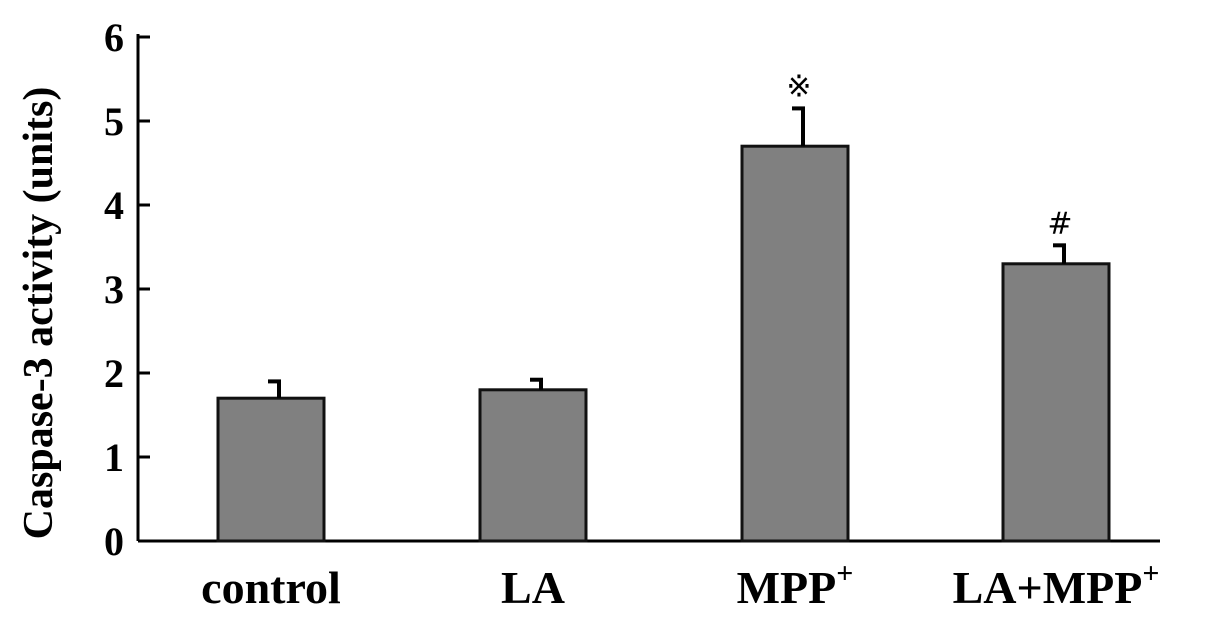 The height and width of the screenshot is (631, 1205). I want to click on y-tick-label: 5, so click(114, 121).